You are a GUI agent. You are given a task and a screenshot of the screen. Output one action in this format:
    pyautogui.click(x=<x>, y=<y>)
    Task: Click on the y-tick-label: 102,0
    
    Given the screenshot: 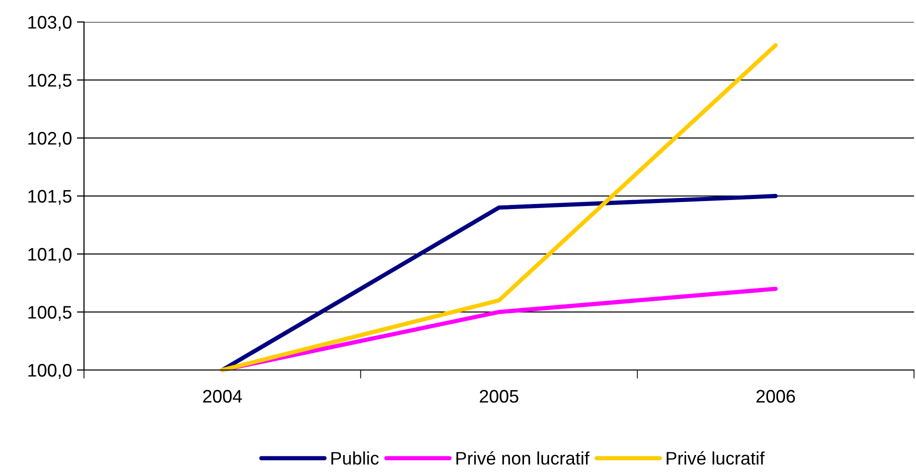 What is the action you would take?
    pyautogui.click(x=50, y=139)
    